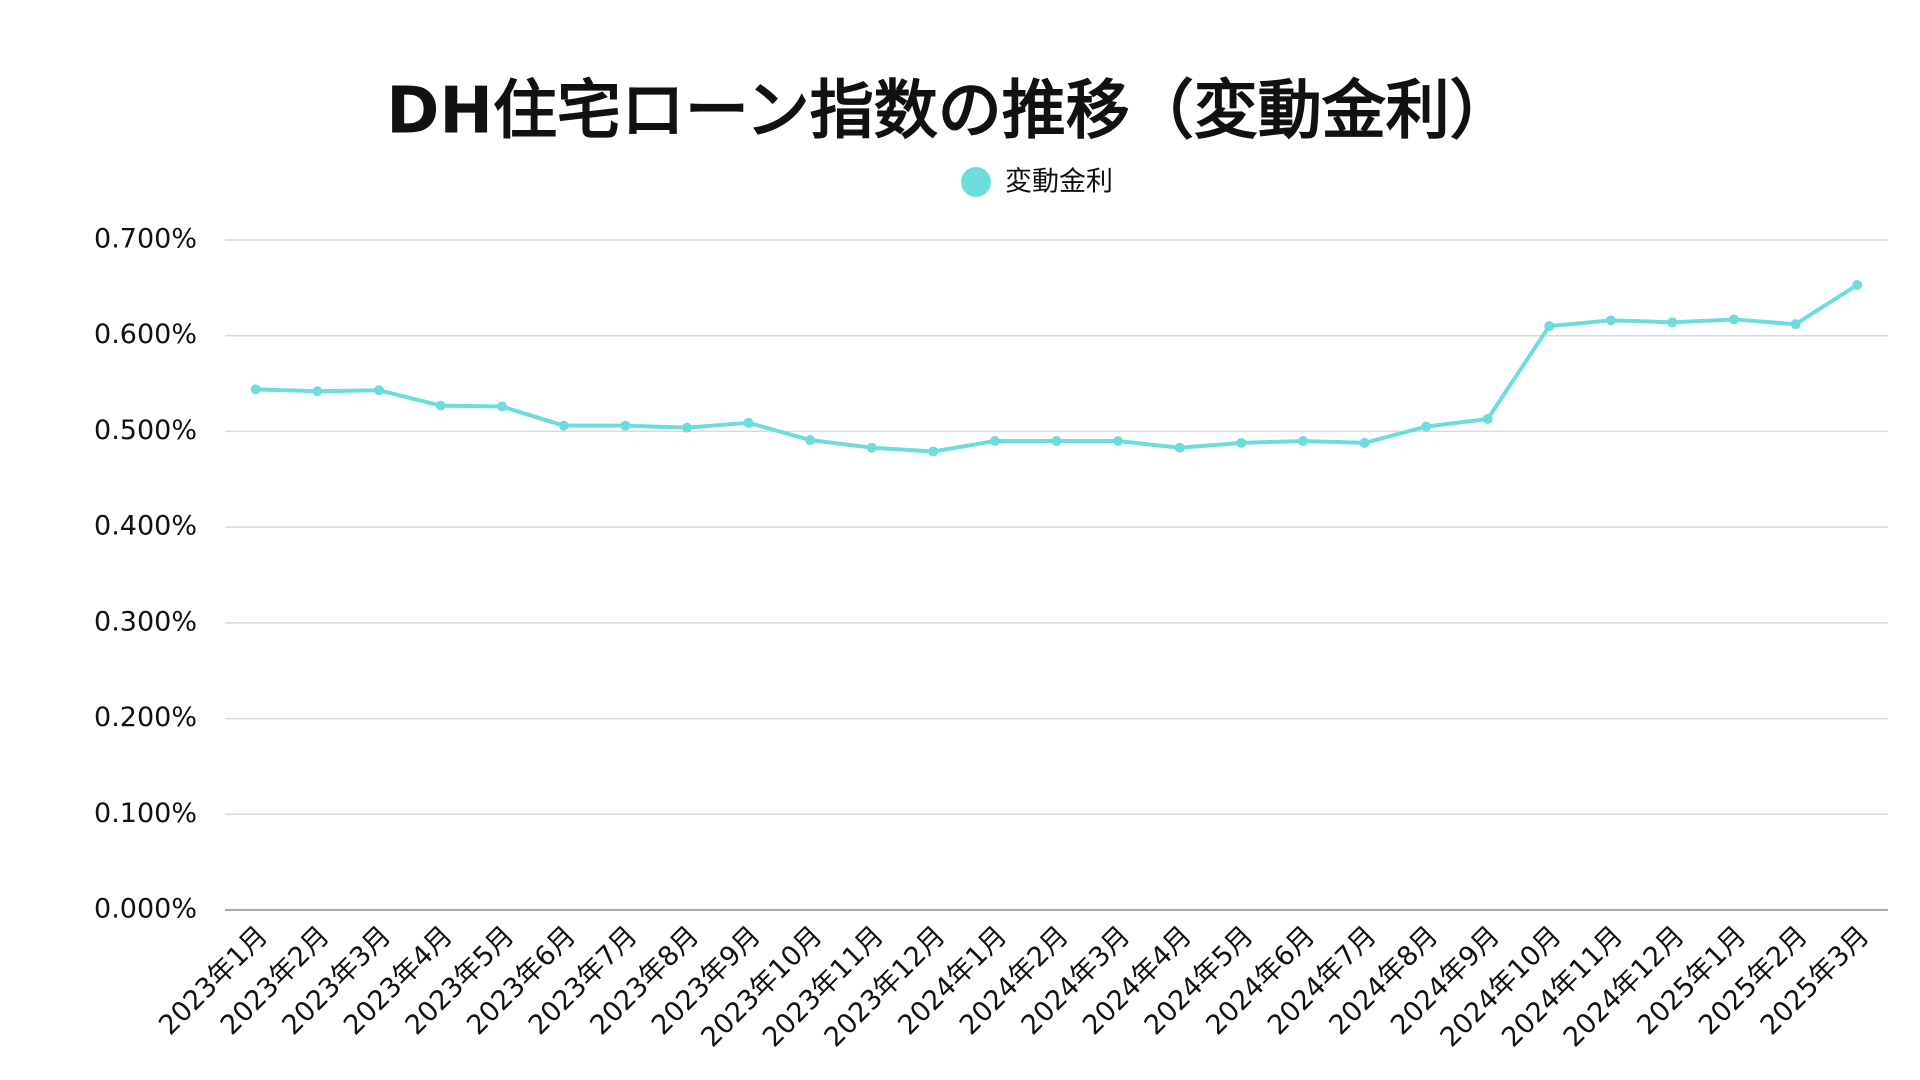 The height and width of the screenshot is (1080, 1920). Describe the element at coordinates (1059, 182) in the screenshot. I see `legend-label: 変動金利` at that location.